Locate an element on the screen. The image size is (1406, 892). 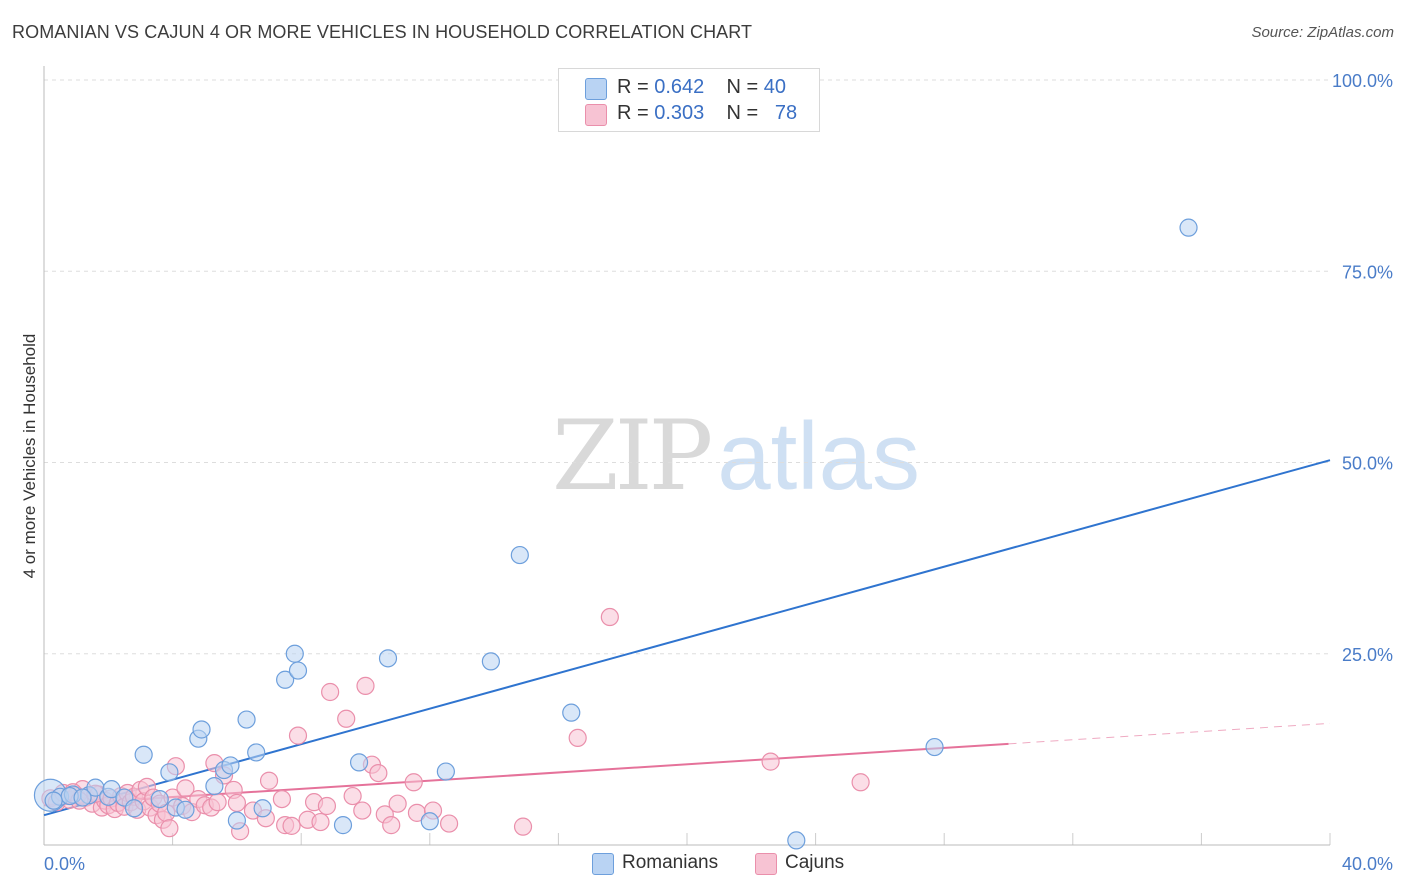
stats-legend: R = 0.642 N = 40 R = 0.303 N = 78 is located at coordinates (689, 100).